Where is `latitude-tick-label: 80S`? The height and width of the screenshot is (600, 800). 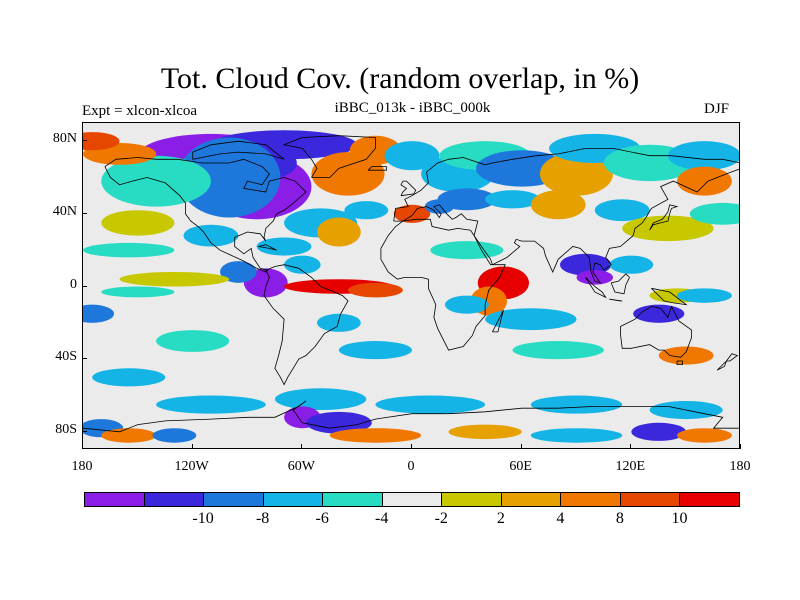 latitude-tick-label: 80S is located at coordinates (66, 429).